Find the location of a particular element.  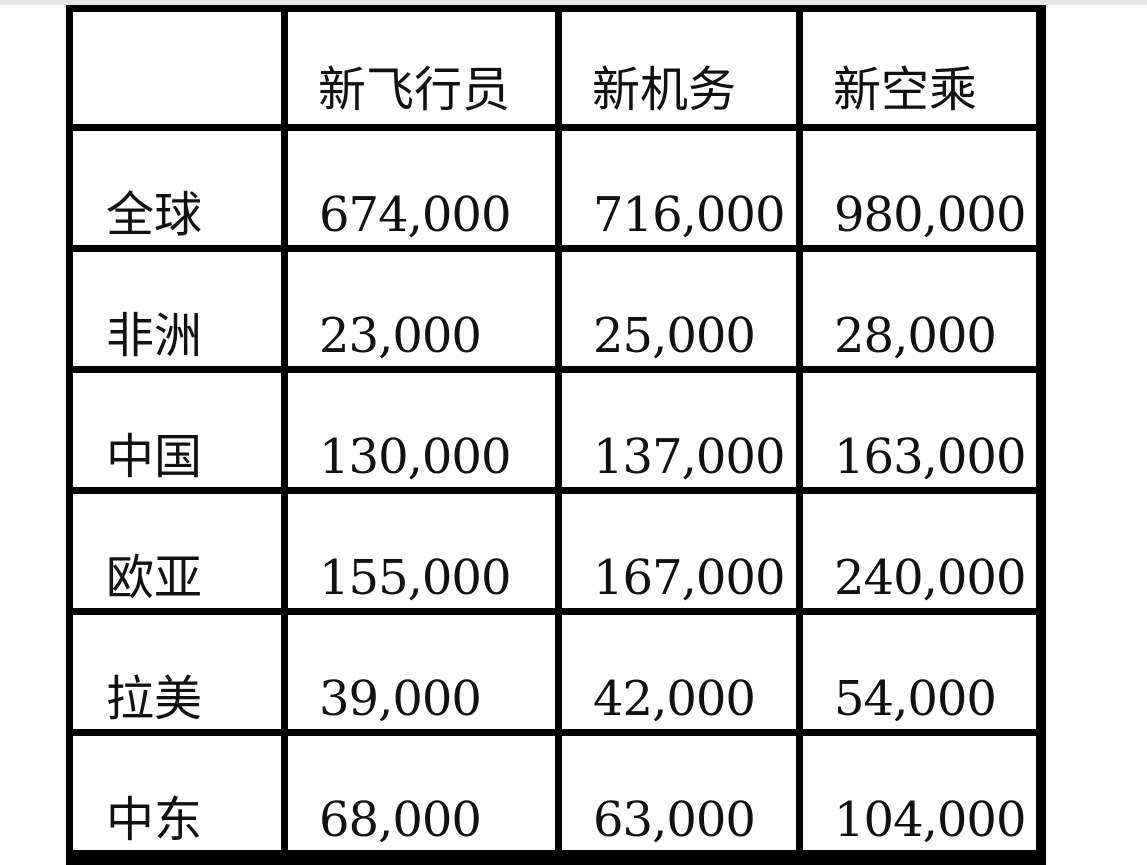

cell-value: 137,000 is located at coordinates (689, 457).